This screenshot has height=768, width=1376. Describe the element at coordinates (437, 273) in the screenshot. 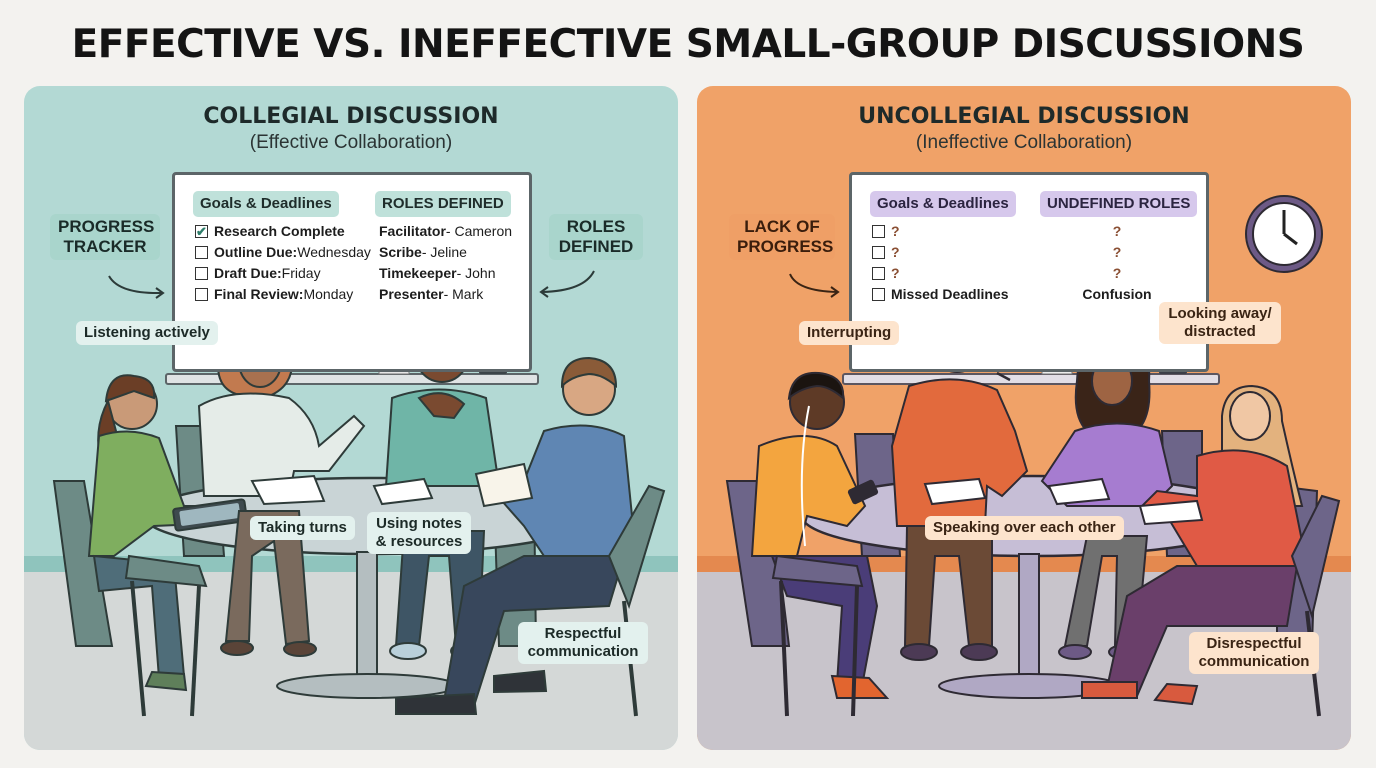

I see `role-item: Timekeeper - John` at that location.